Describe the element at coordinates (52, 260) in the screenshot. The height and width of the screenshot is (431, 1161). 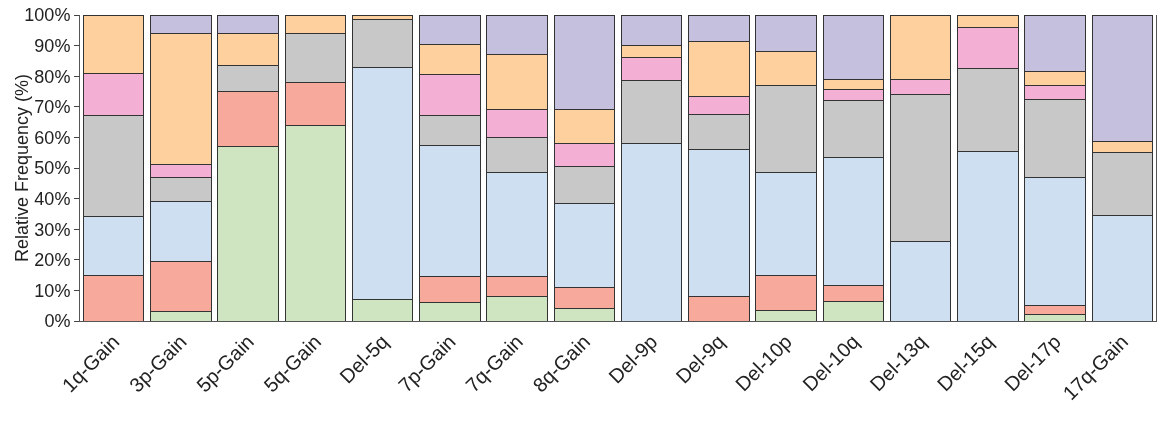
I see `y-tick-label: 20%` at that location.